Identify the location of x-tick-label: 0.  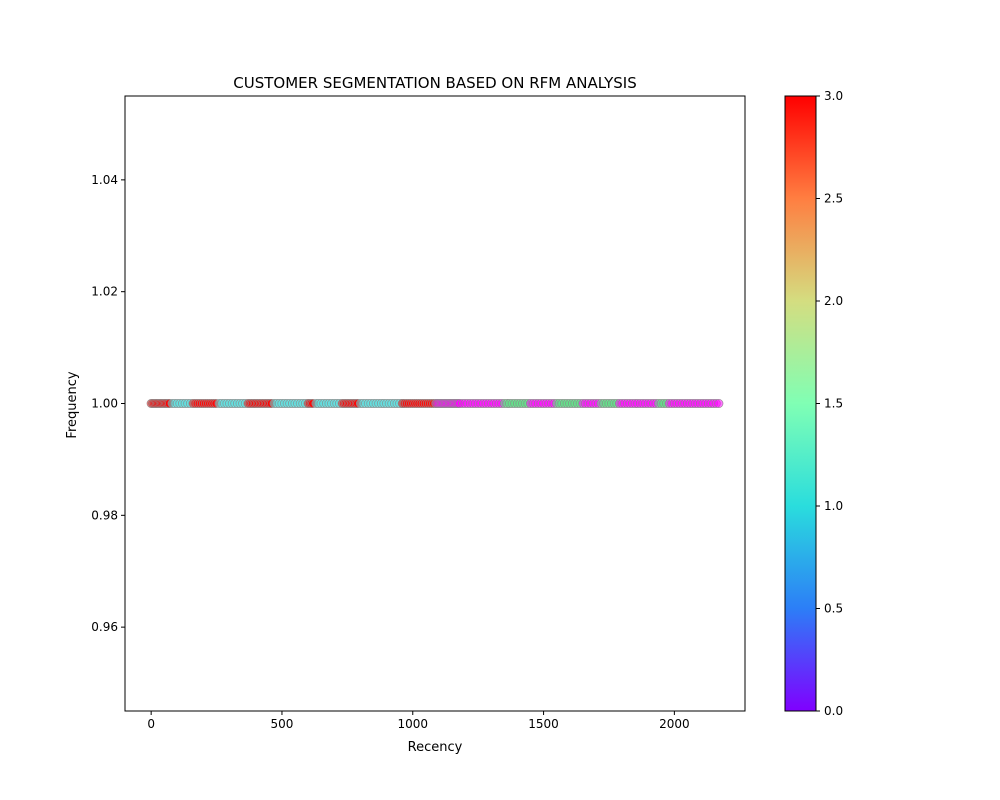
(151, 724).